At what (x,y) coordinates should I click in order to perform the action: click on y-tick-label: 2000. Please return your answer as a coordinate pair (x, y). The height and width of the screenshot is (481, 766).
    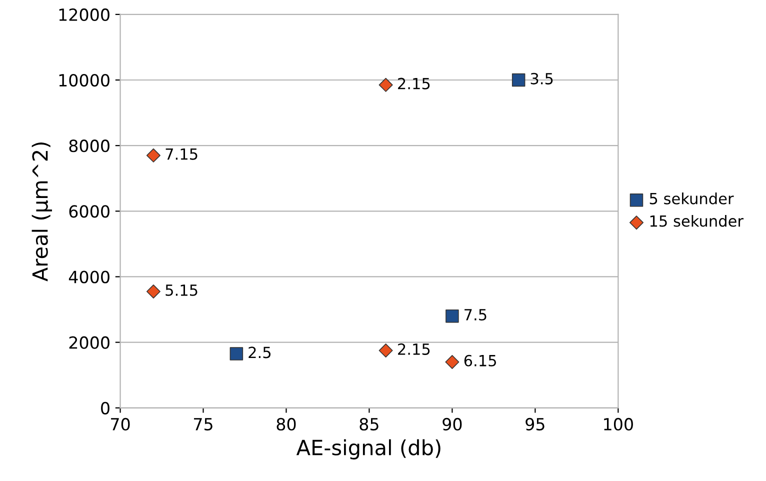
    Looking at the image, I should click on (89, 342).